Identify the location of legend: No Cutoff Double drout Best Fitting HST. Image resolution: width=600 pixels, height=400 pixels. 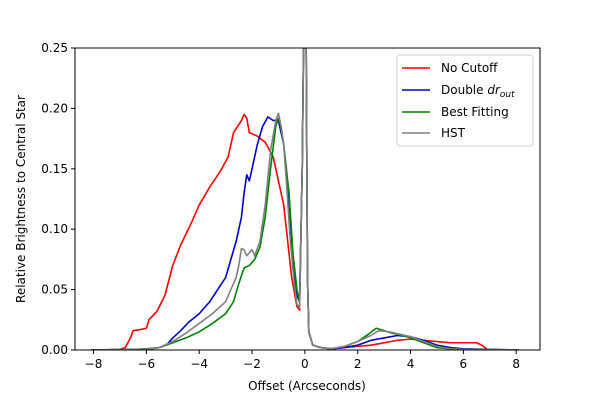
(465, 100).